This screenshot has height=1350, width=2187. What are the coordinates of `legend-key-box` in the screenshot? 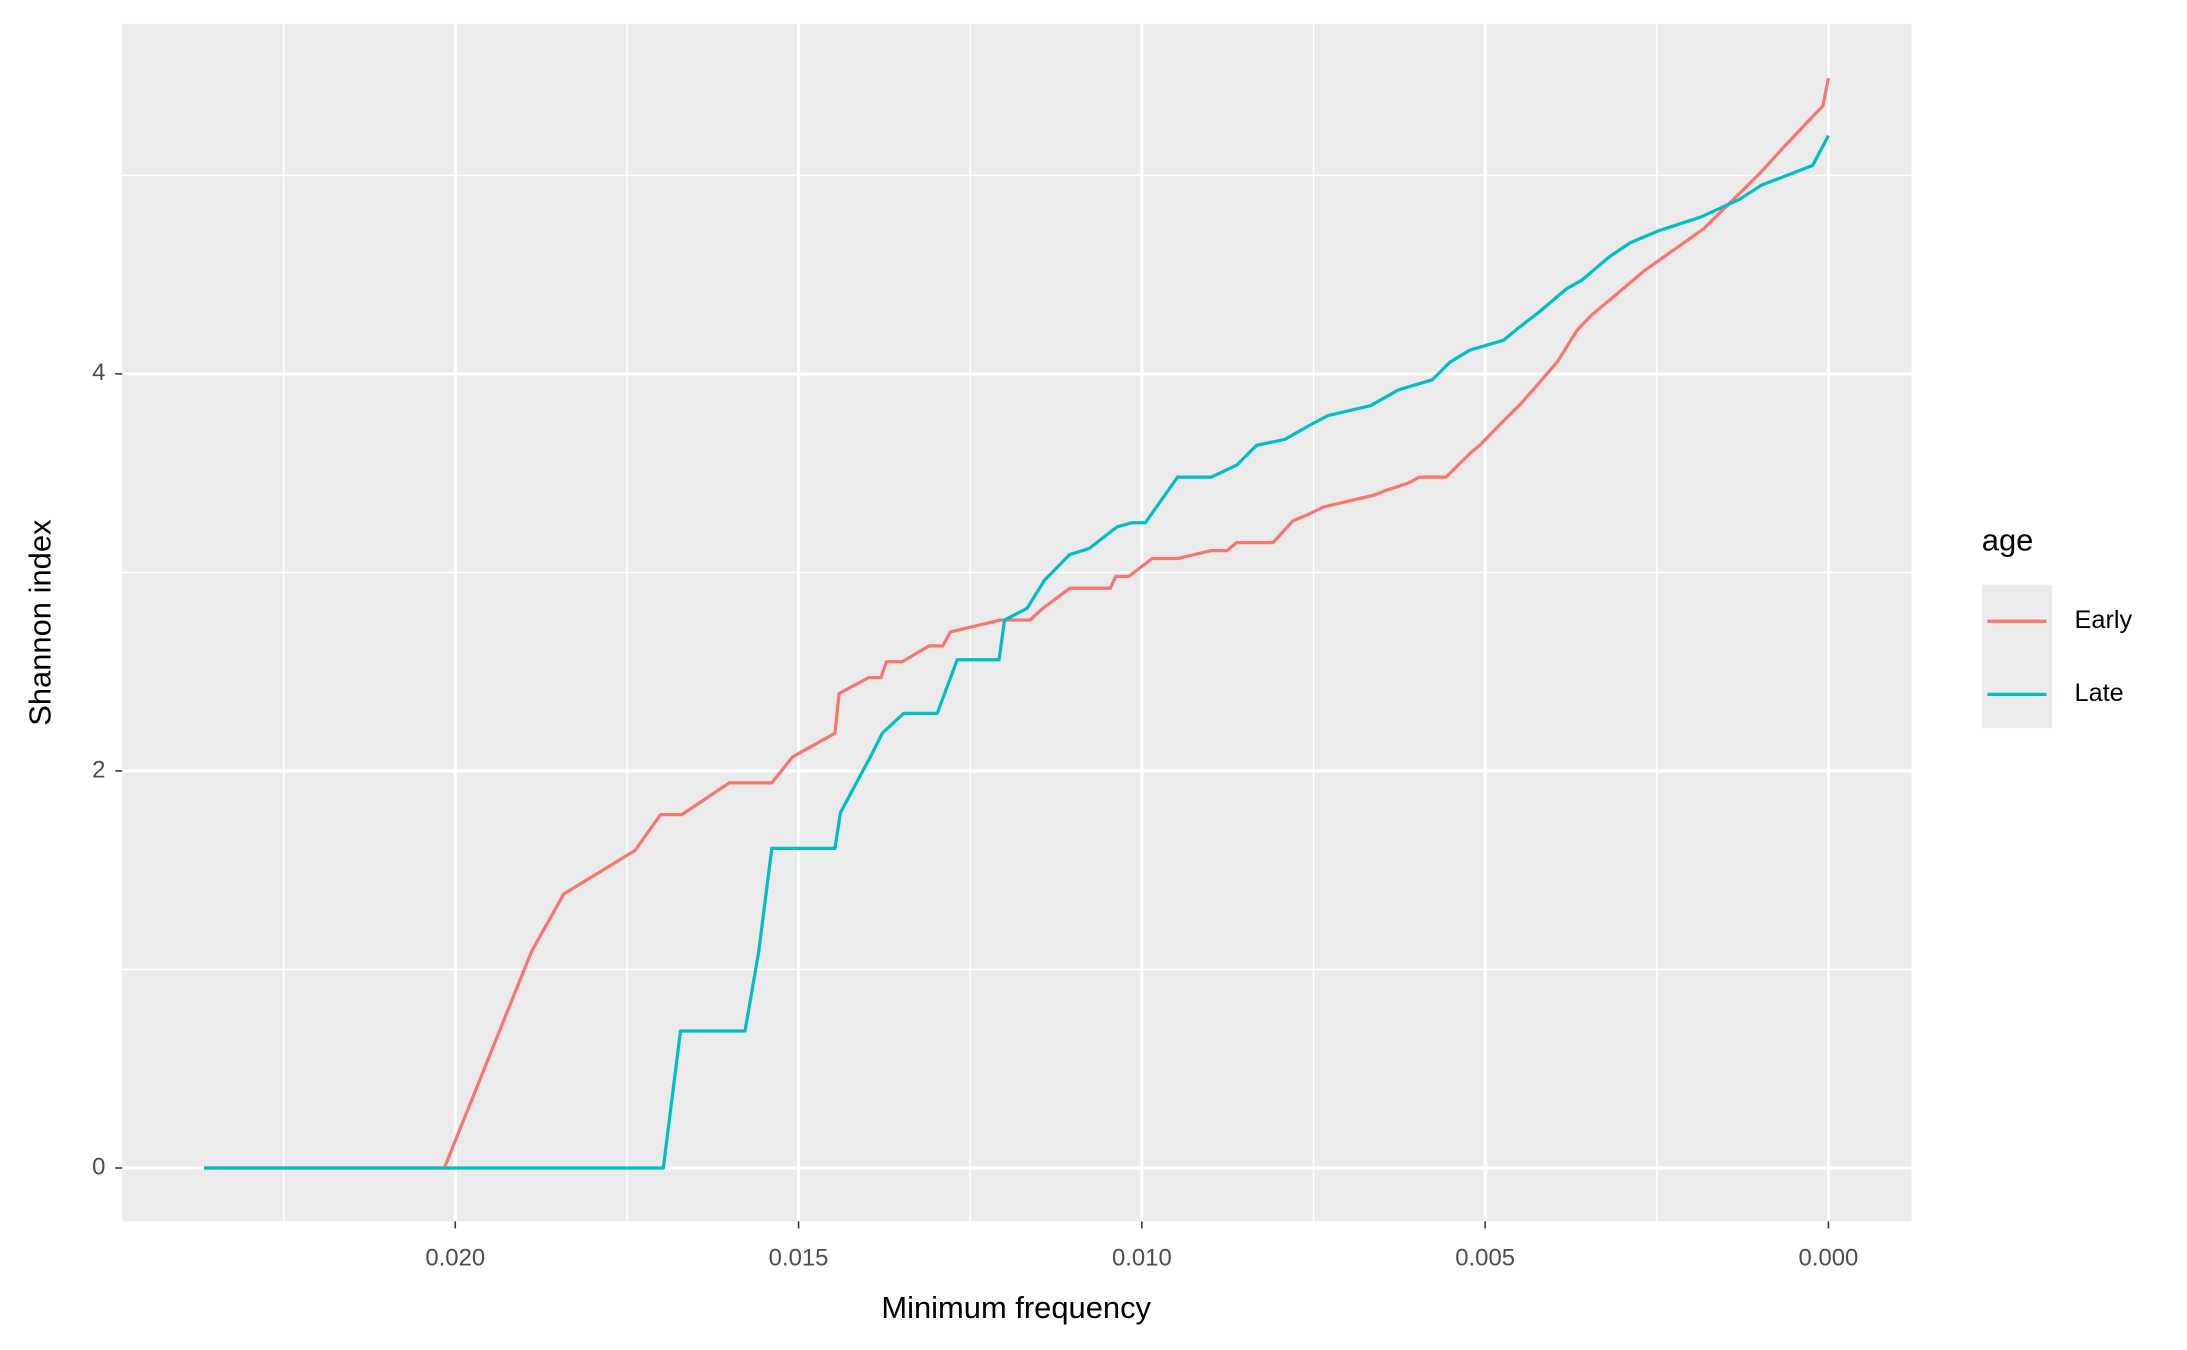 It's located at (2017, 656).